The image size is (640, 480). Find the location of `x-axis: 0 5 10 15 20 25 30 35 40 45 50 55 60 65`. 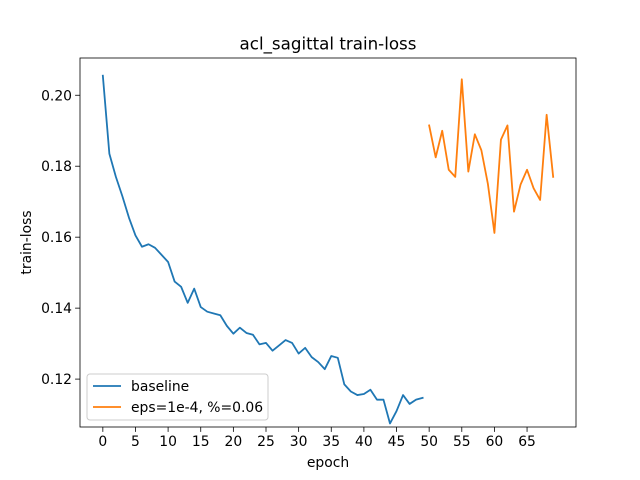

x-axis: 0 5 10 15 20 25 30 35 40 45 50 55 60 65 is located at coordinates (317, 438).